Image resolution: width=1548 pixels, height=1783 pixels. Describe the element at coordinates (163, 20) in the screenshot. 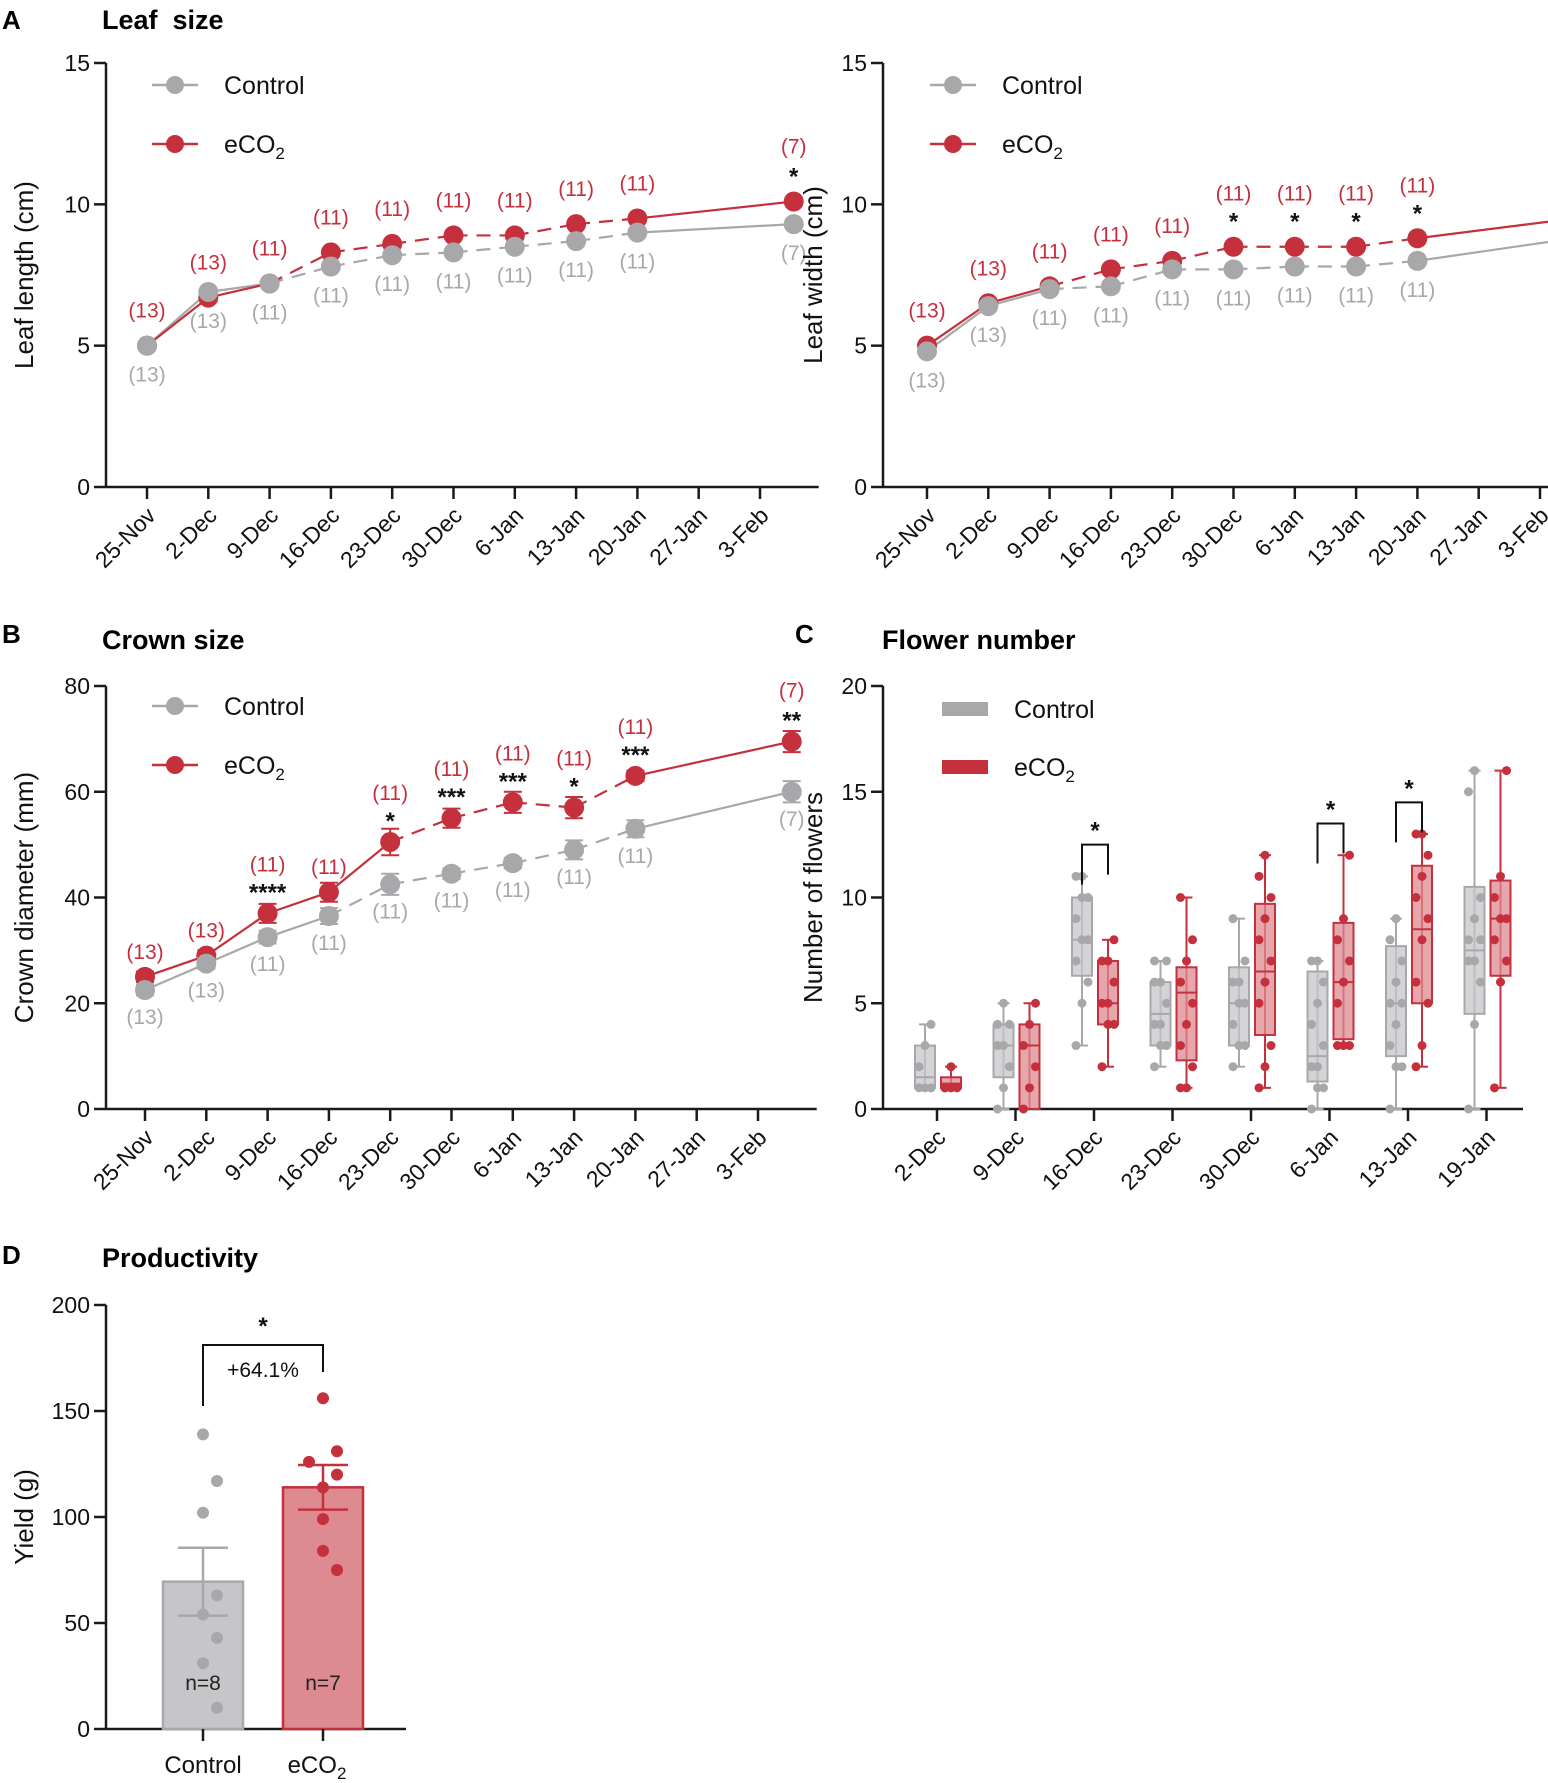

I see `panel-a-title: Leaf size` at that location.